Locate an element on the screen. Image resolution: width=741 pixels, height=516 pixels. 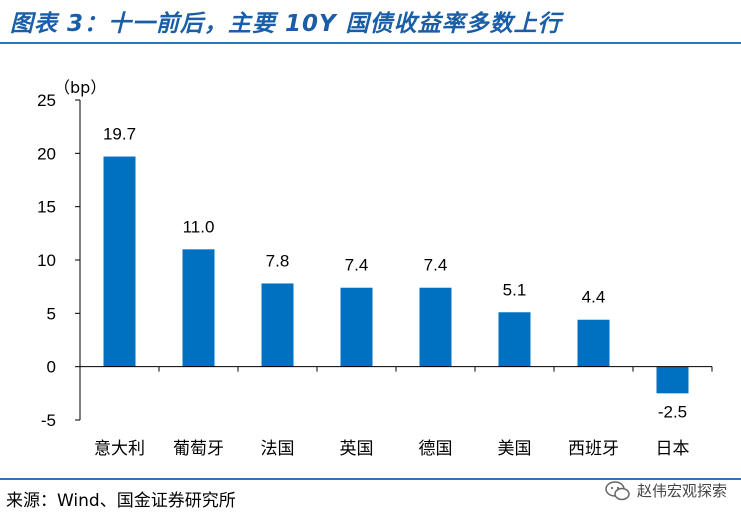
title-divider is located at coordinates (370, 43).